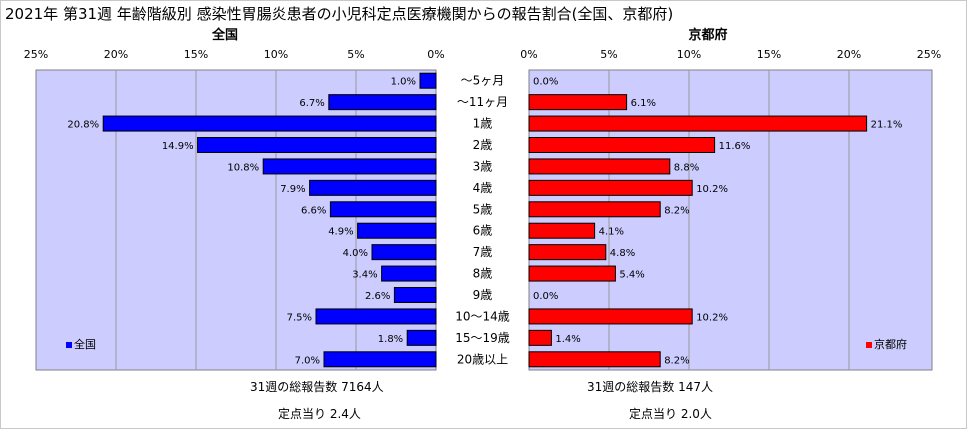 This screenshot has height=429, width=967. What do you see at coordinates (83, 125) in the screenshot?
I see `data-label-national: 20.8%` at bounding box center [83, 125].